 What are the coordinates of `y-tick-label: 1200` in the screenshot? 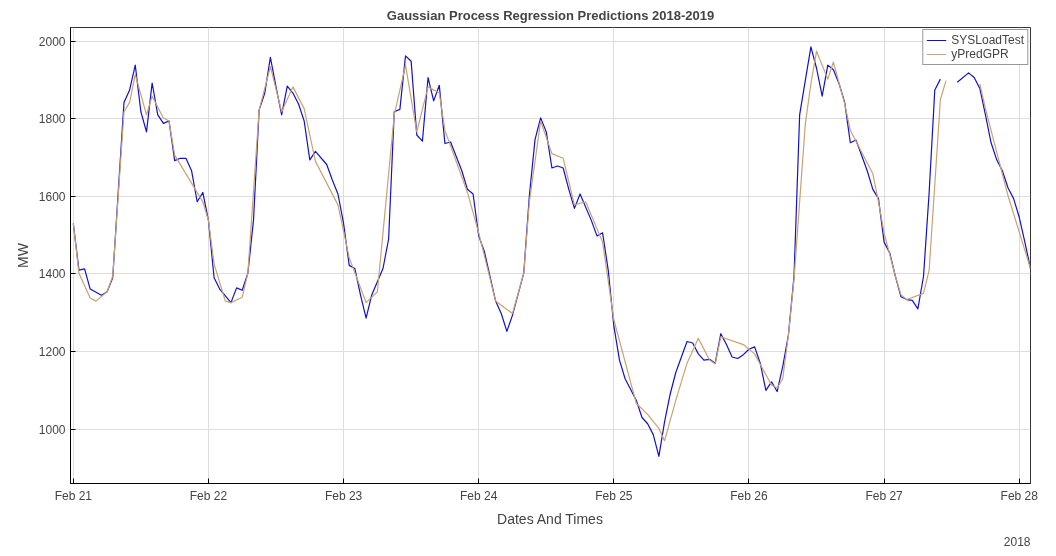 It's located at (52, 352).